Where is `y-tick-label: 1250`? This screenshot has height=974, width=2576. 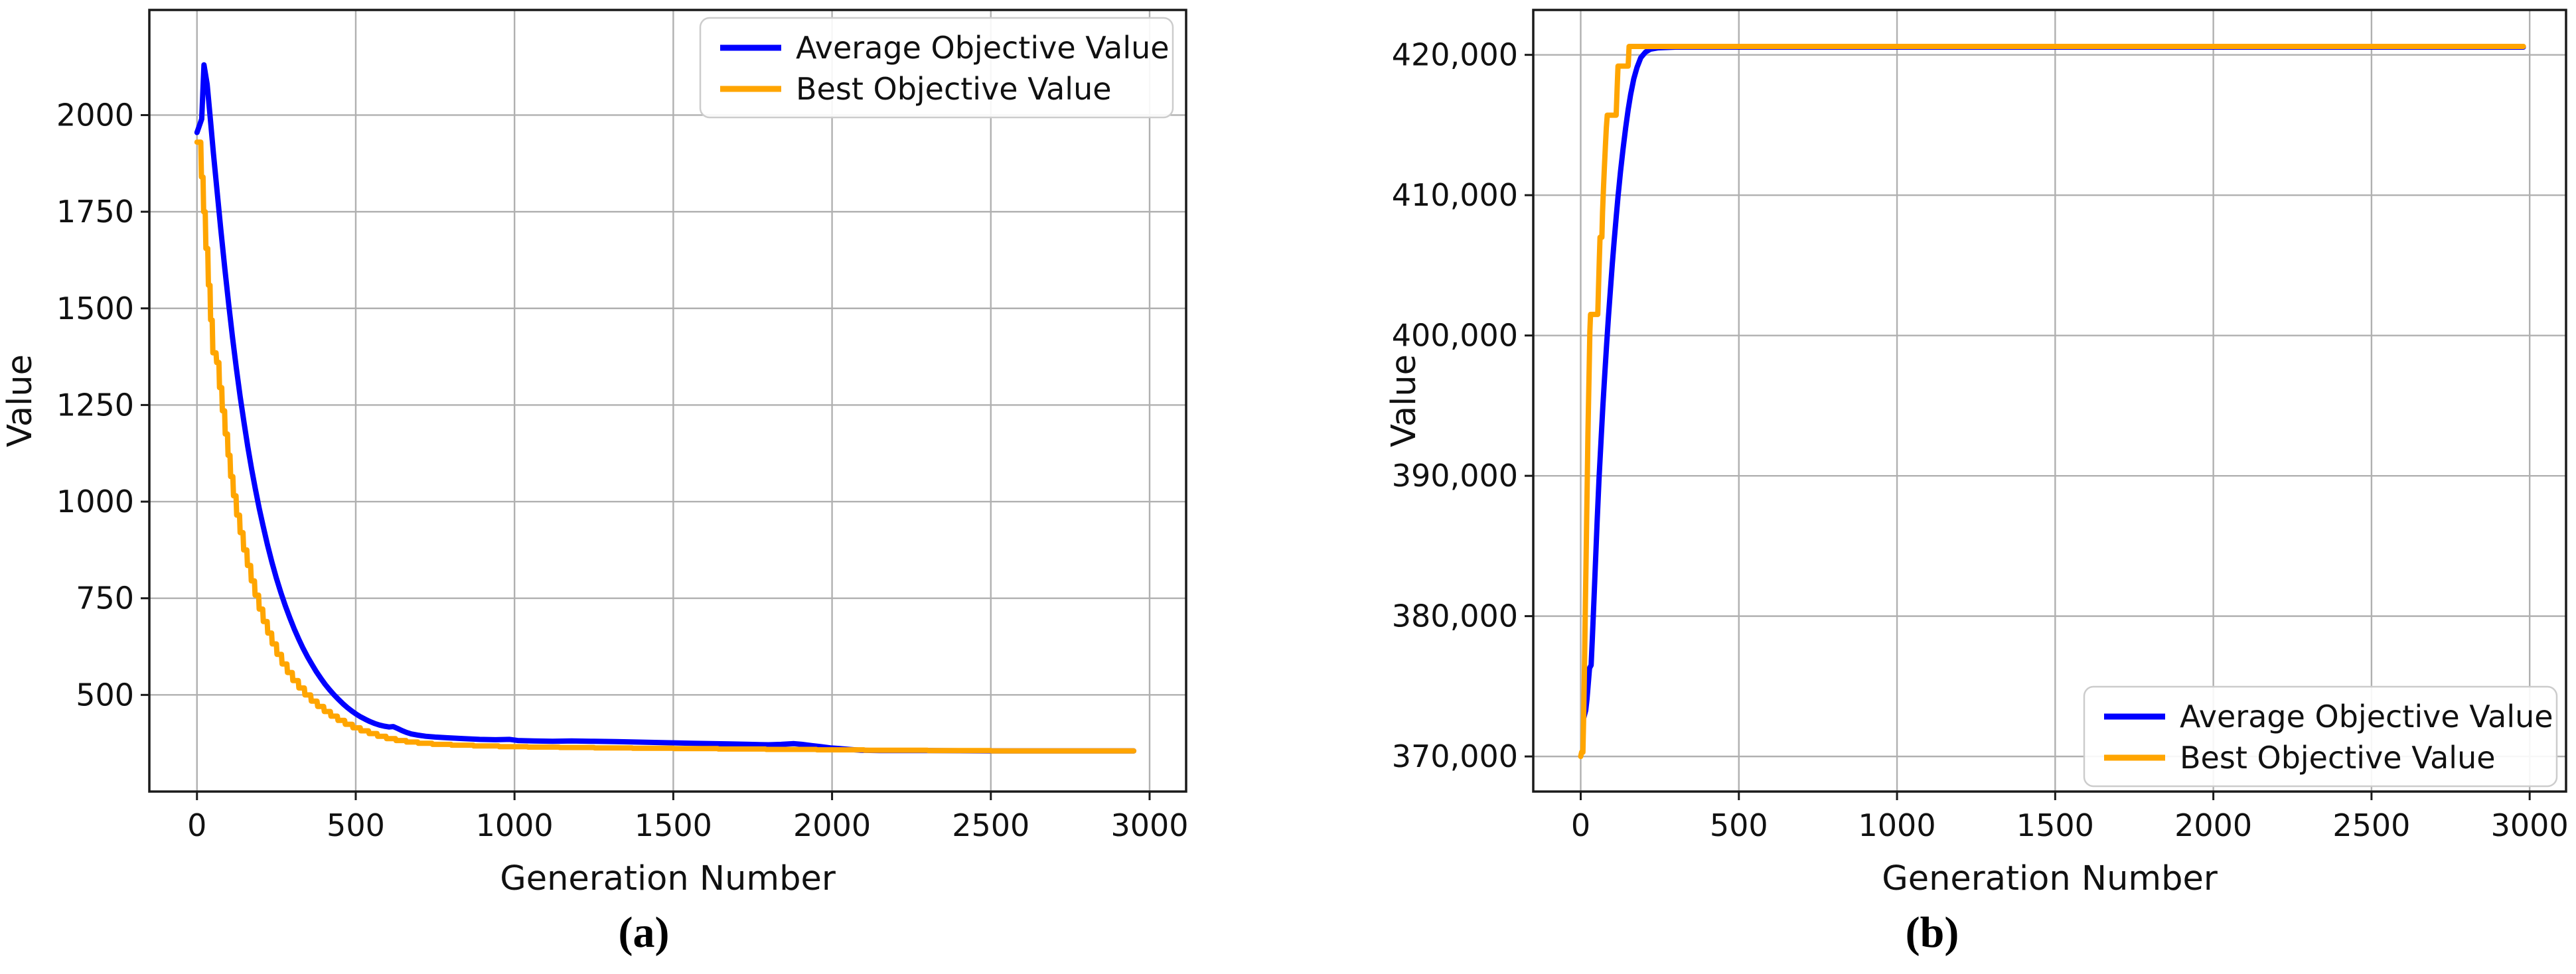
y-tick-label: 1250 is located at coordinates (95, 405).